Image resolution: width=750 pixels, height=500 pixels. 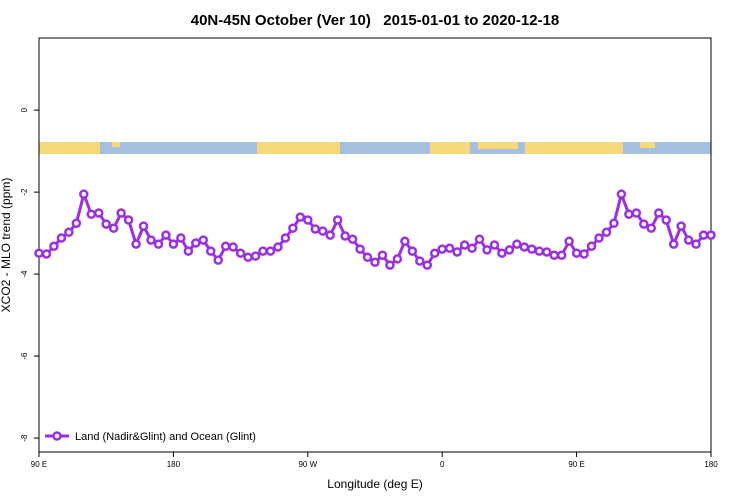 I want to click on legend-label: Land (Nadir&Glint) and Ocean (Glint), so click(x=165, y=437).